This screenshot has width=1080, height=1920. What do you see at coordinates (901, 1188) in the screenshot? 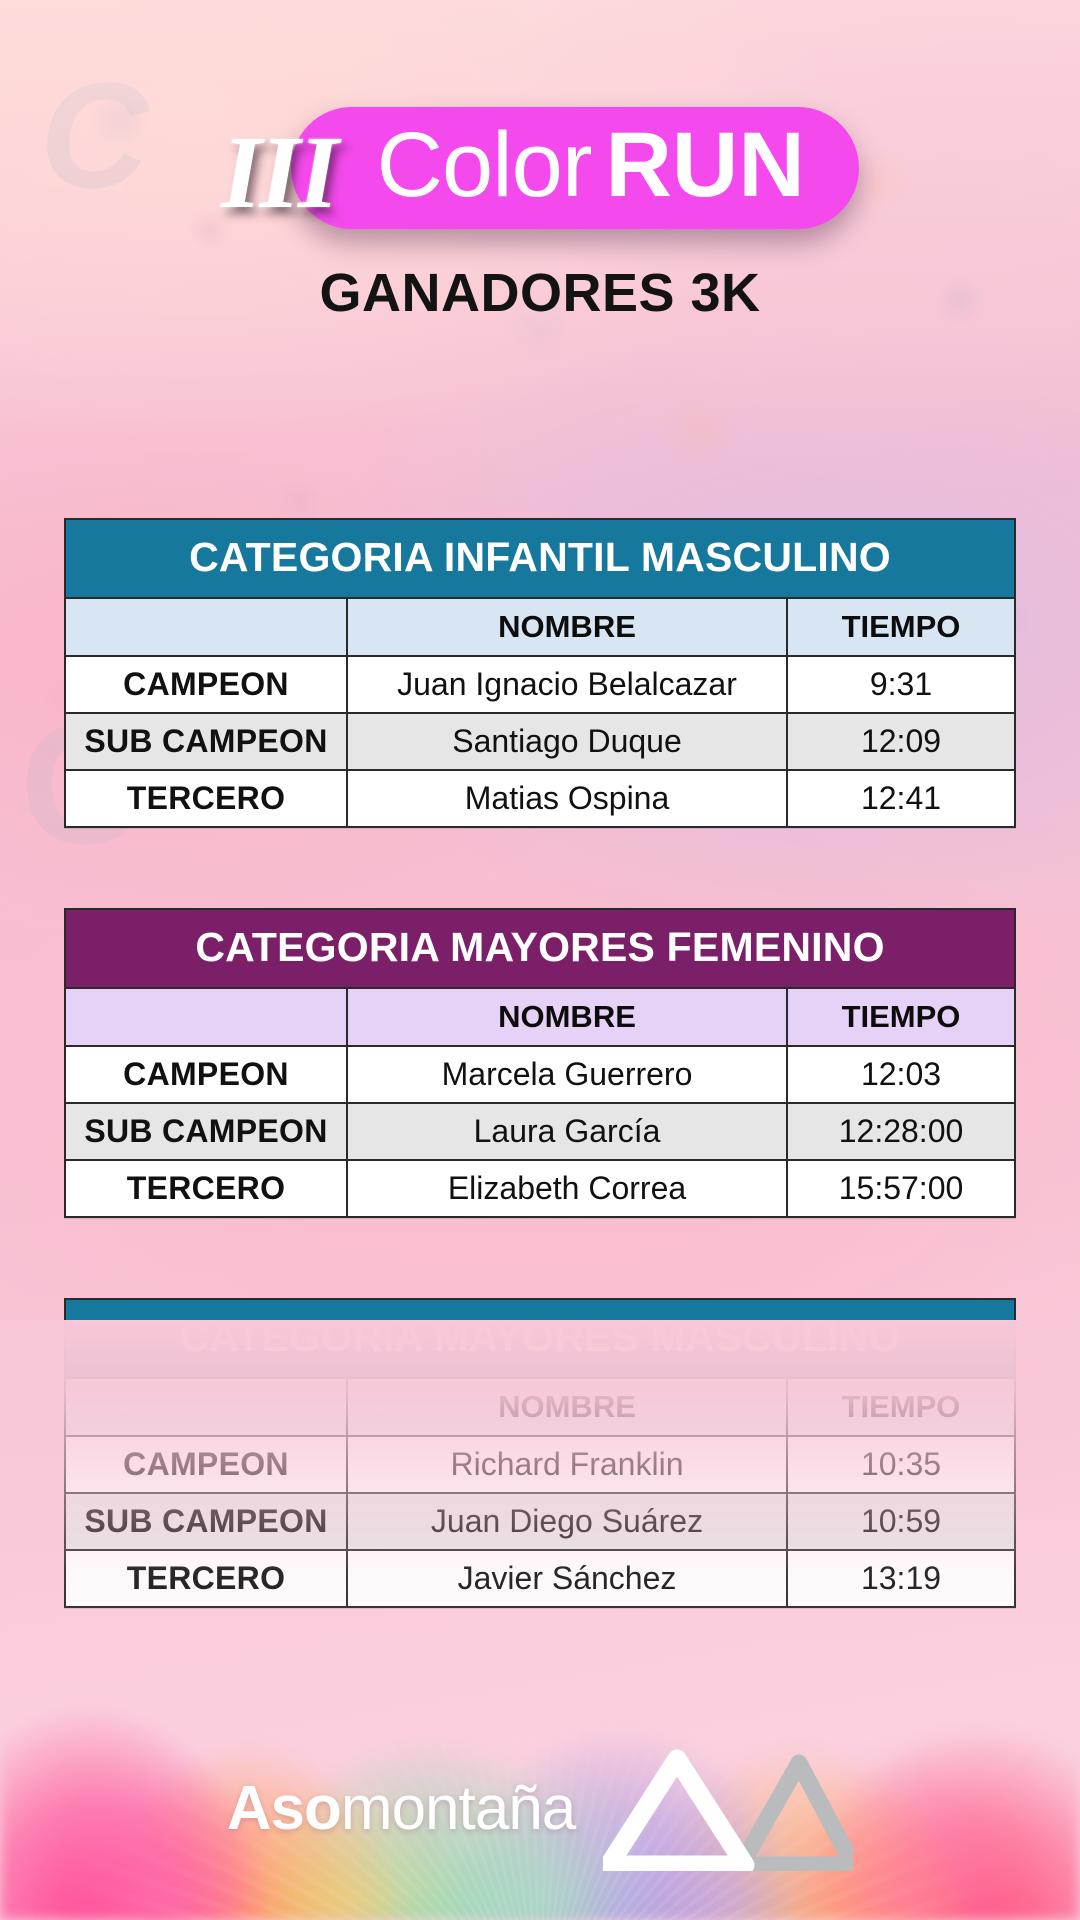
I see `cell-time: 15:57:00` at bounding box center [901, 1188].